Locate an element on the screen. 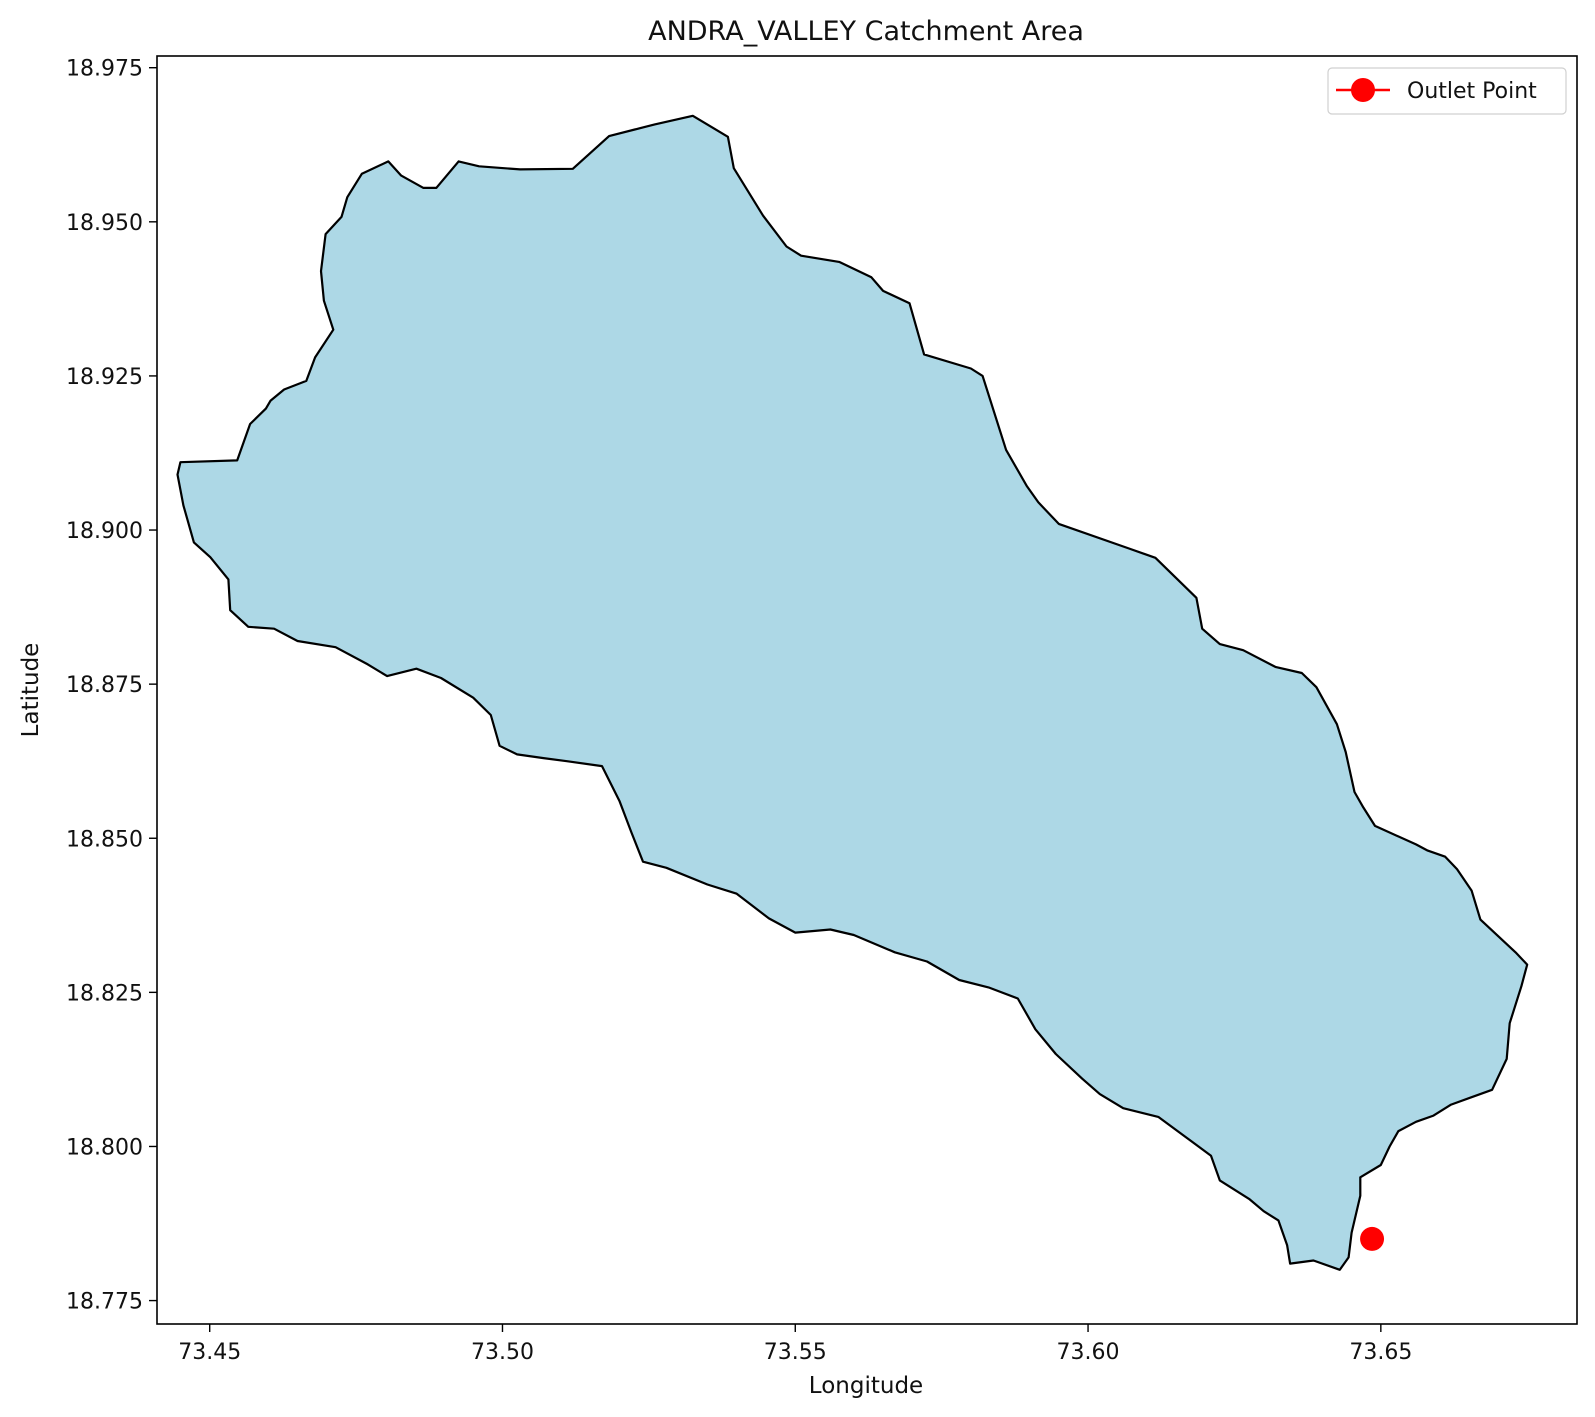  y-tick-label: 18.975 is located at coordinates (104, 69).